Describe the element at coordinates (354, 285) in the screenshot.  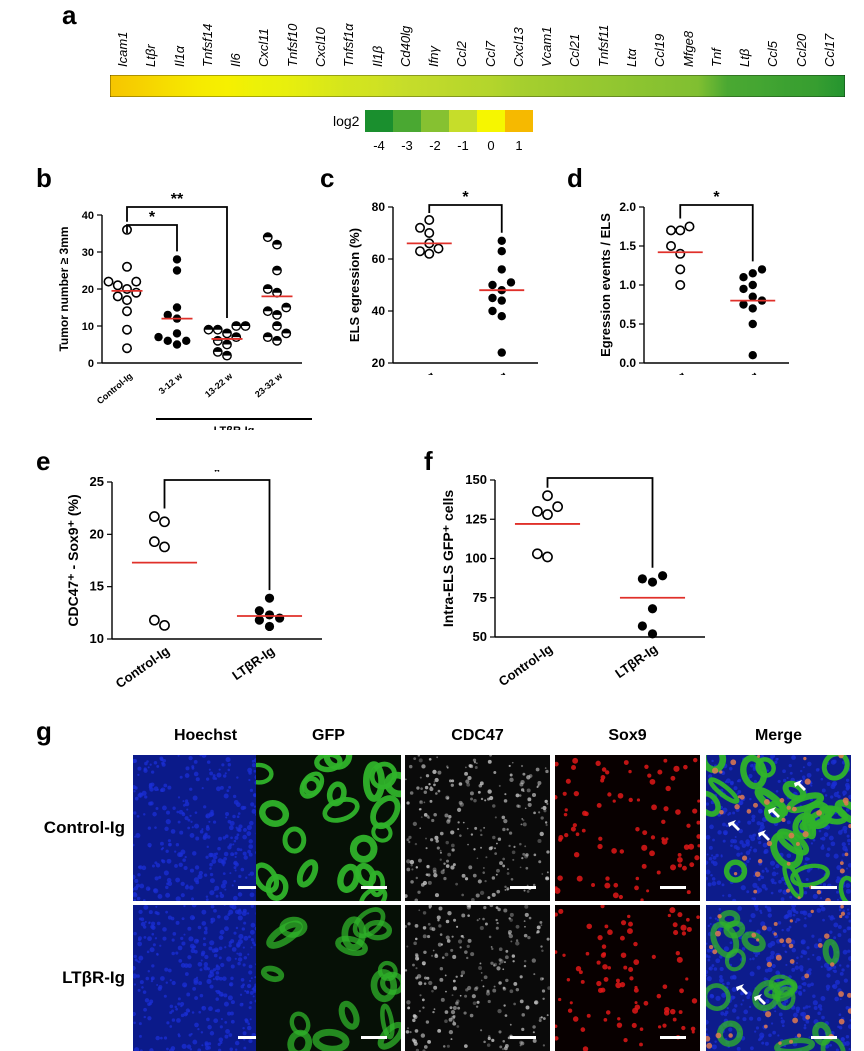
I see `y-axis-label: ELS egression (%)` at that location.